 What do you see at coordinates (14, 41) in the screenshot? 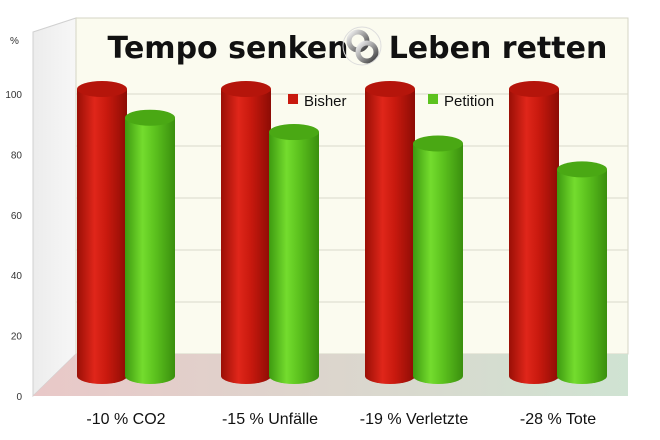
I see `y-axis-unit: %` at bounding box center [14, 41].